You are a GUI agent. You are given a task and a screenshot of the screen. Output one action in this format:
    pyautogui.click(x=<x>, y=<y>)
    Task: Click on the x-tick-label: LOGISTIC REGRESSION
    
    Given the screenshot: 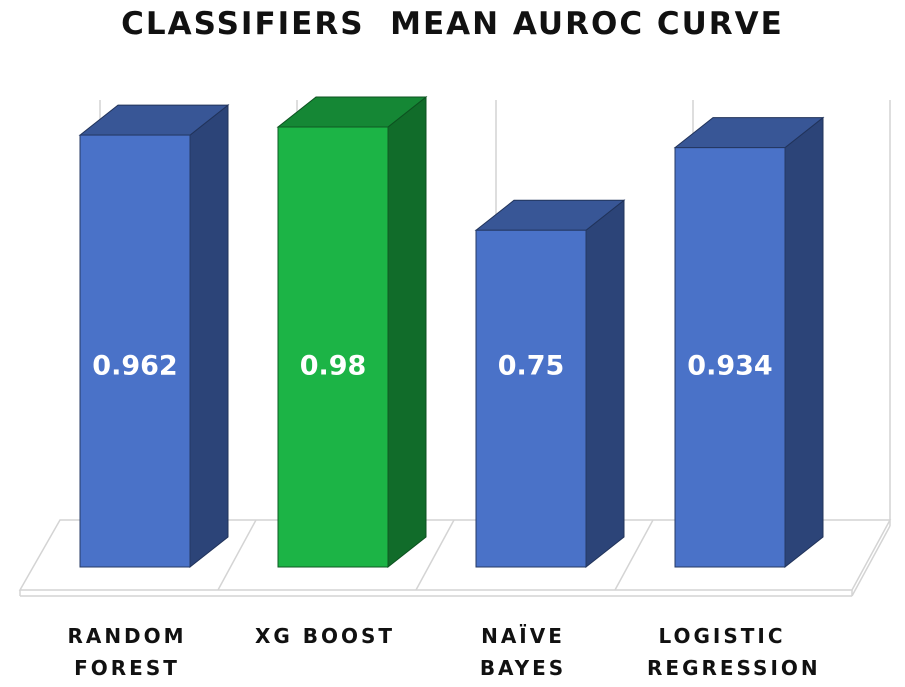 What is the action you would take?
    pyautogui.click(x=734, y=652)
    